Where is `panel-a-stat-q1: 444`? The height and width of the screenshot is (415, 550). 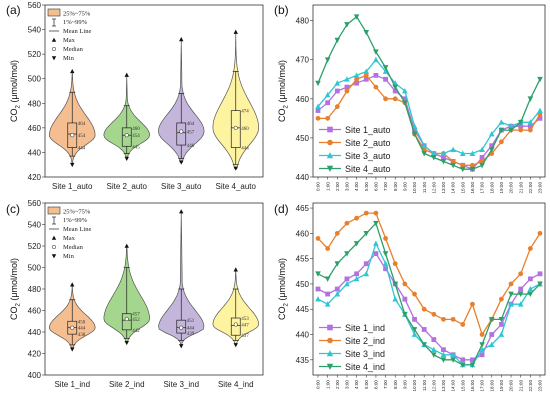
panel-a-stat-q1: 444 is located at coordinates (82, 149).